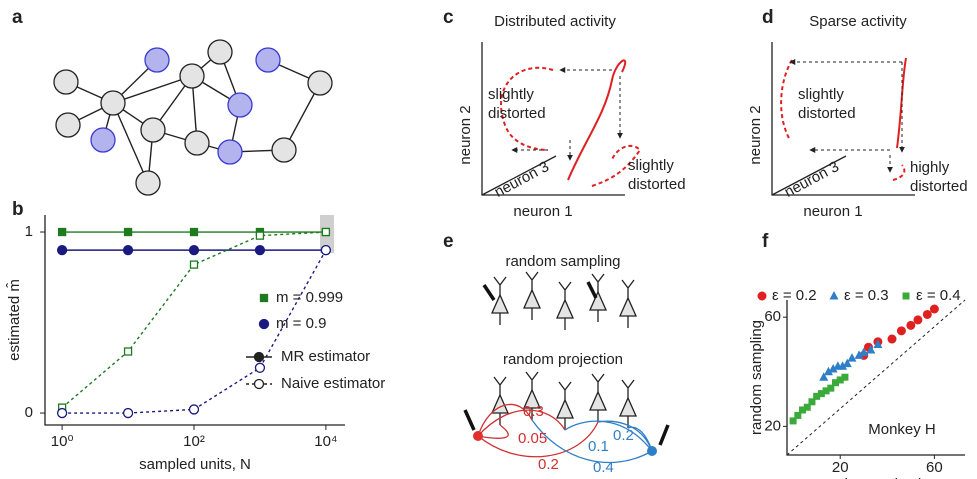  I want to click on weight-label: 0.05, so click(532, 438).